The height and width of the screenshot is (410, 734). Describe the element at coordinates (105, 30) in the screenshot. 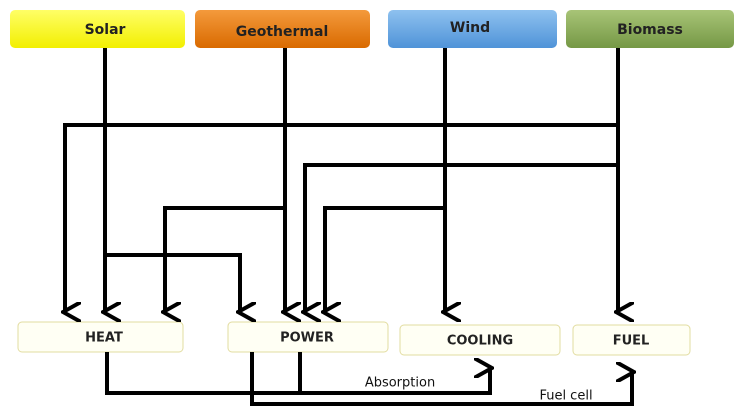

I see `source-label: Solar` at that location.